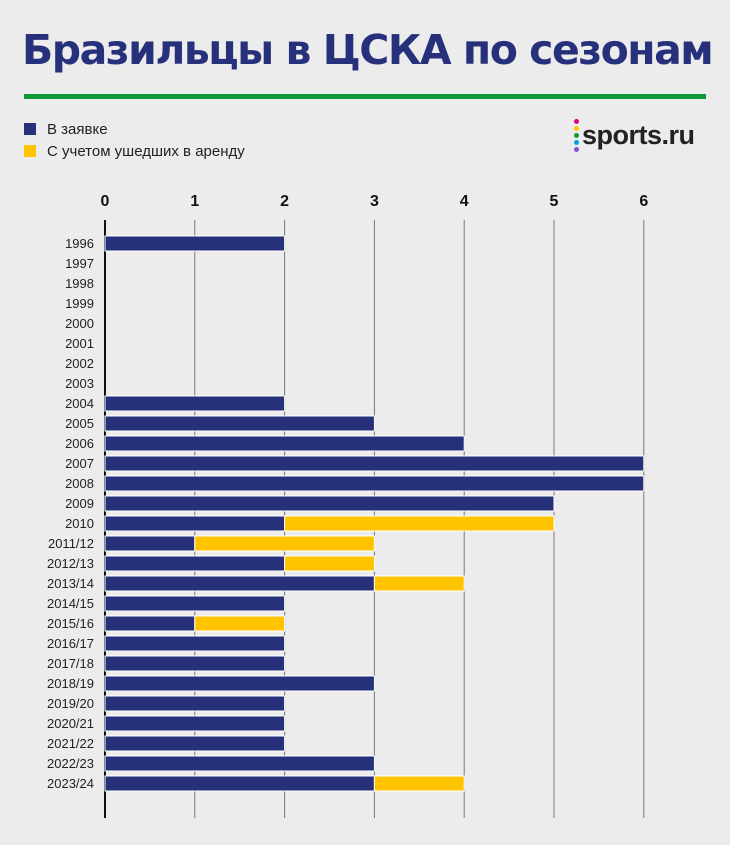 The image size is (730, 845). I want to click on y-category-label: 2014/15, so click(70, 603).